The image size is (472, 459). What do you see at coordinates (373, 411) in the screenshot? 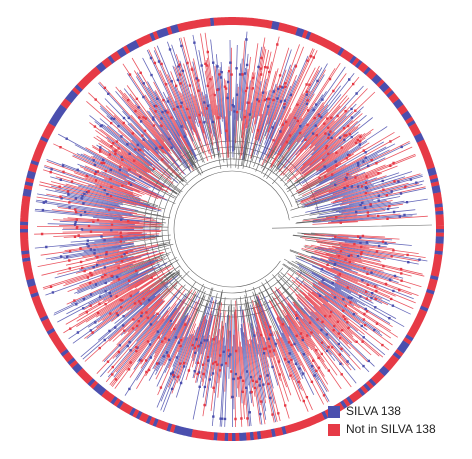
I see `legend-label: SILVA 138` at bounding box center [373, 411].